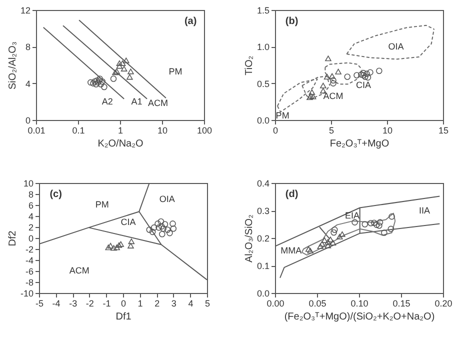  Describe the element at coordinates (121, 144) in the screenshot. I see `x-axis-title: K₂O/Na₂O` at that location.